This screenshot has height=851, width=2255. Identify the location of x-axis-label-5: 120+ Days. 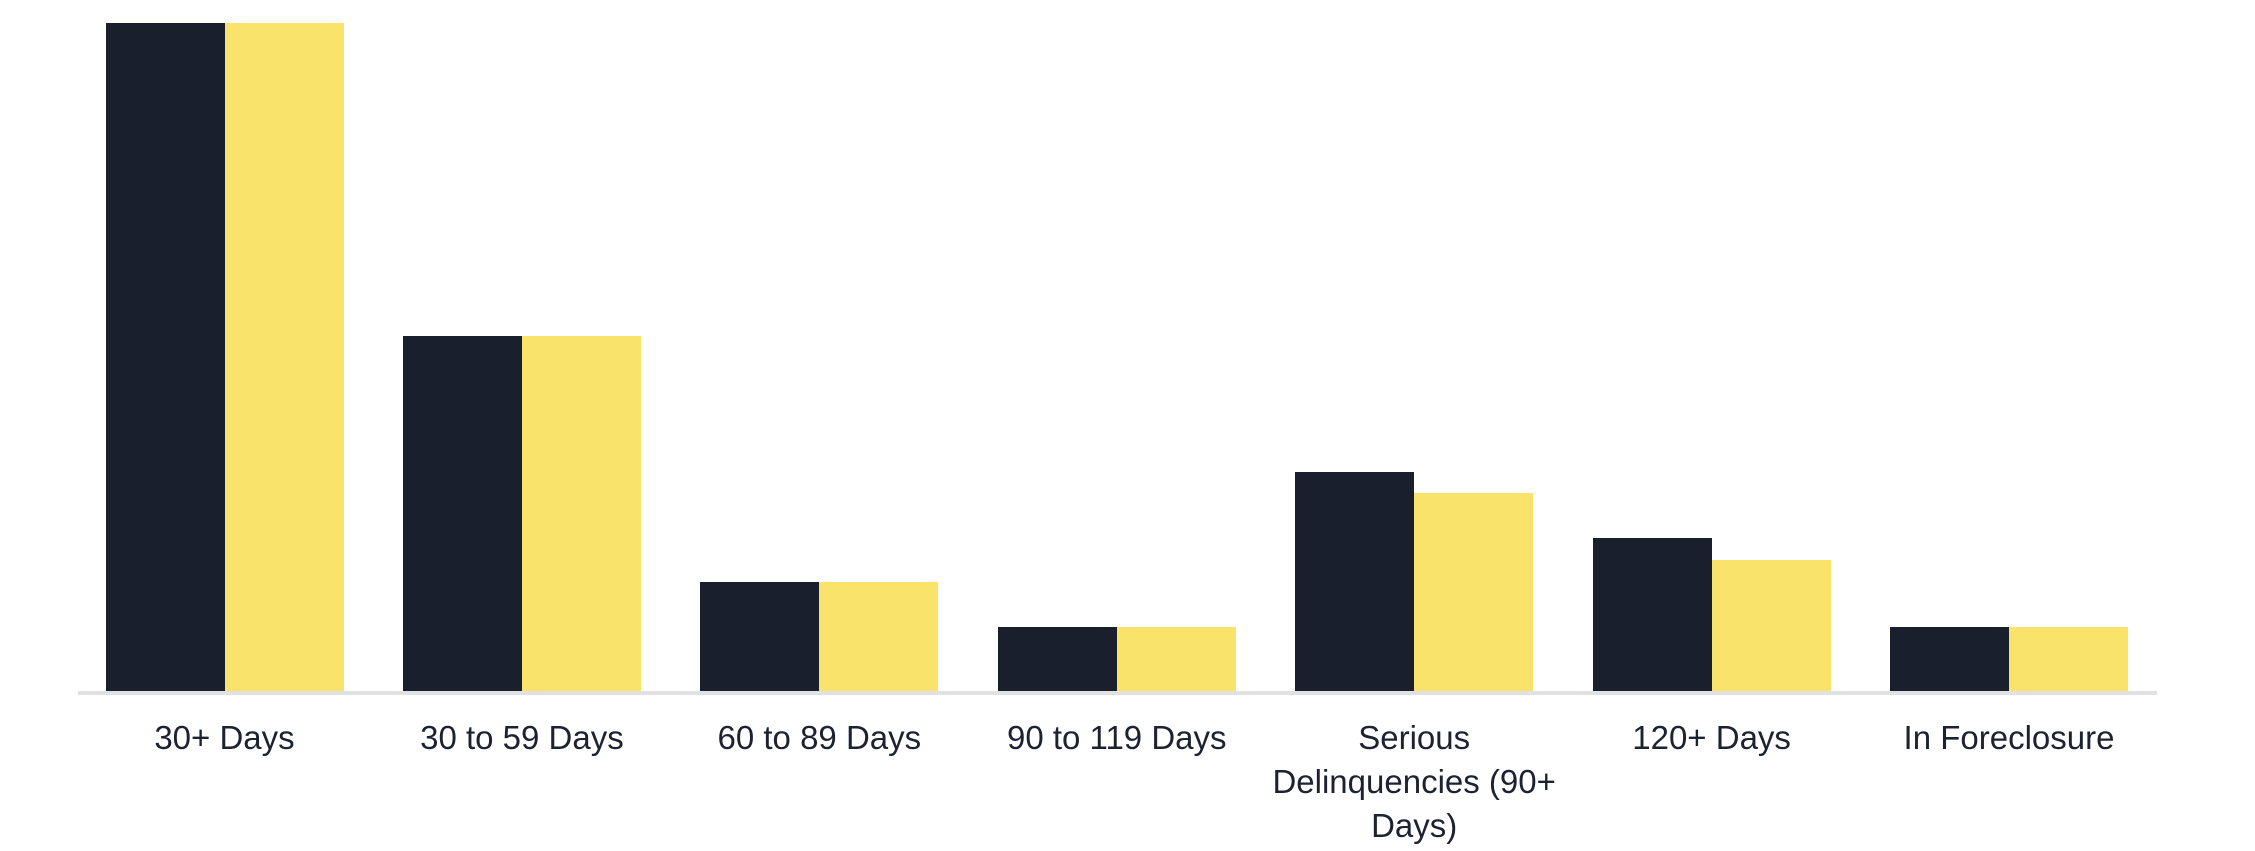
(1711, 737).